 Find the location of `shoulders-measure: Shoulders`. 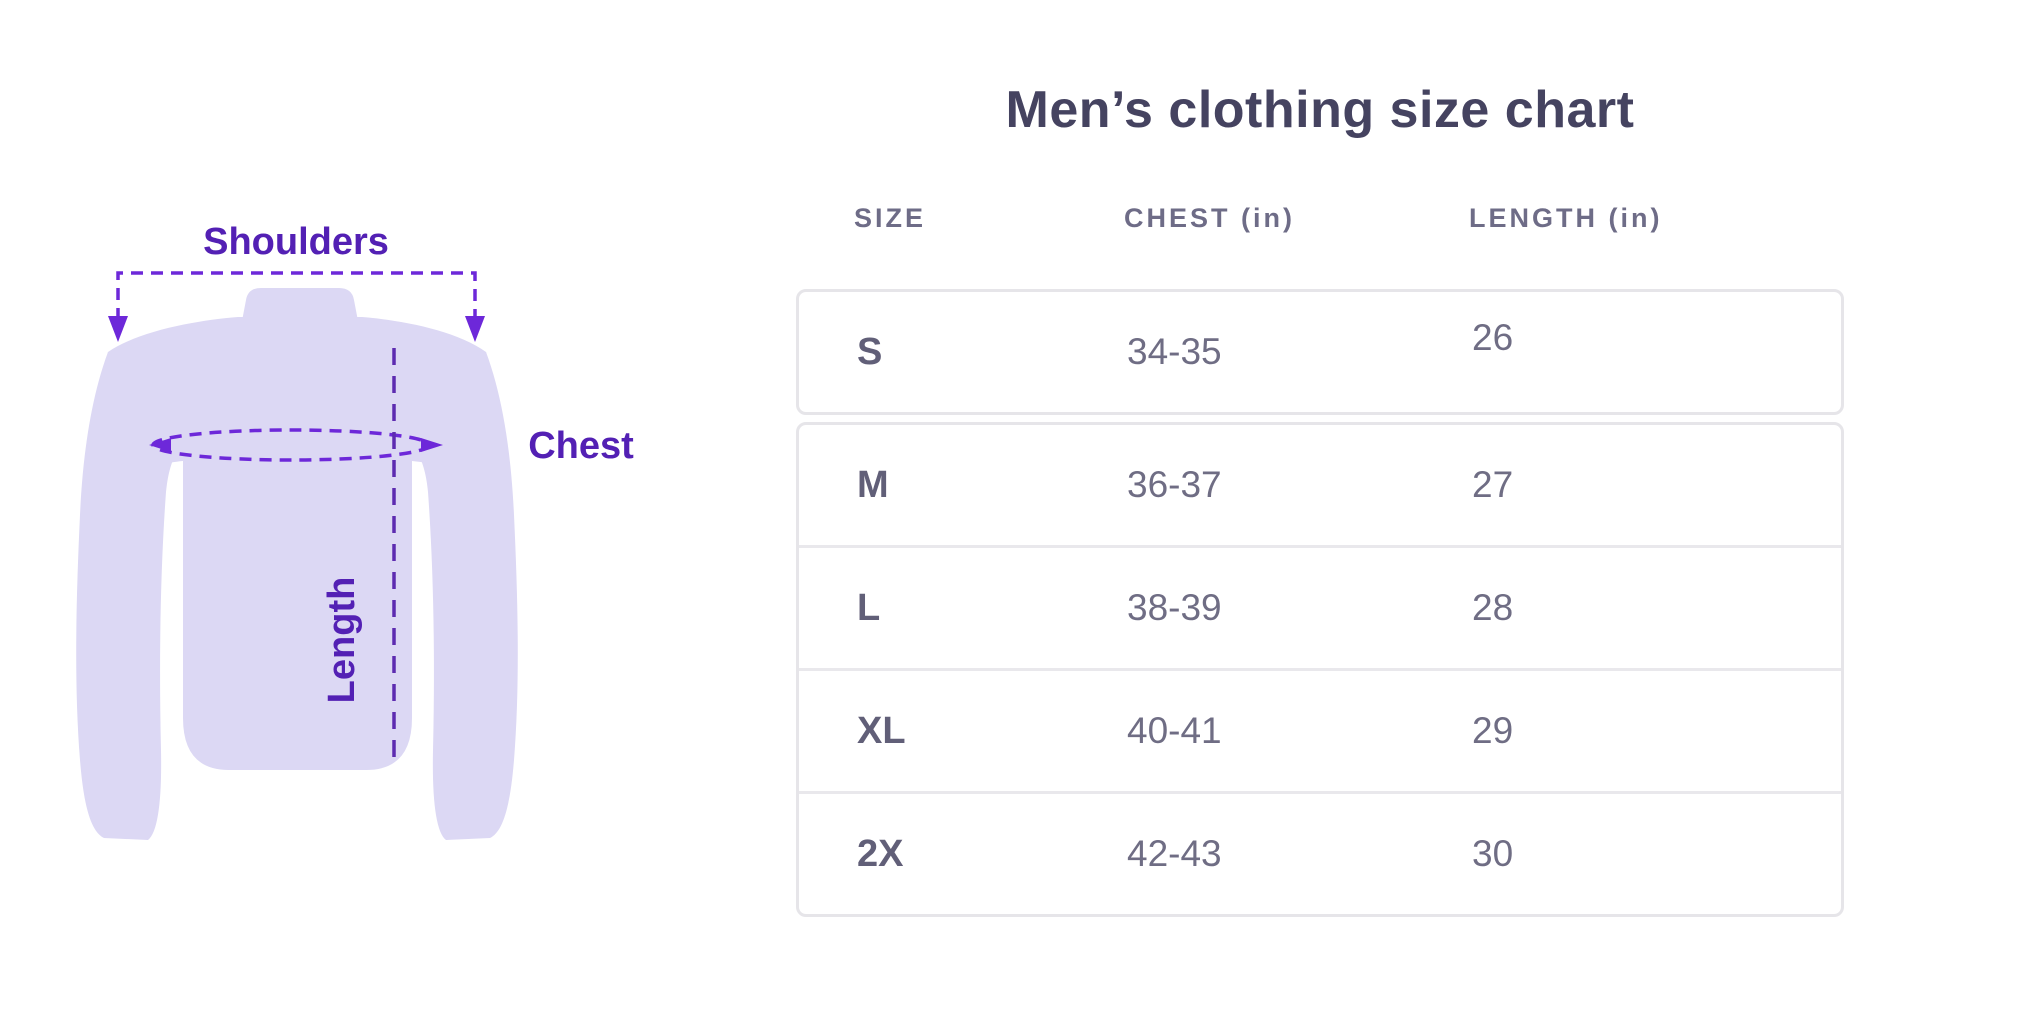

shoulders-measure: Shoulders is located at coordinates (296, 281).